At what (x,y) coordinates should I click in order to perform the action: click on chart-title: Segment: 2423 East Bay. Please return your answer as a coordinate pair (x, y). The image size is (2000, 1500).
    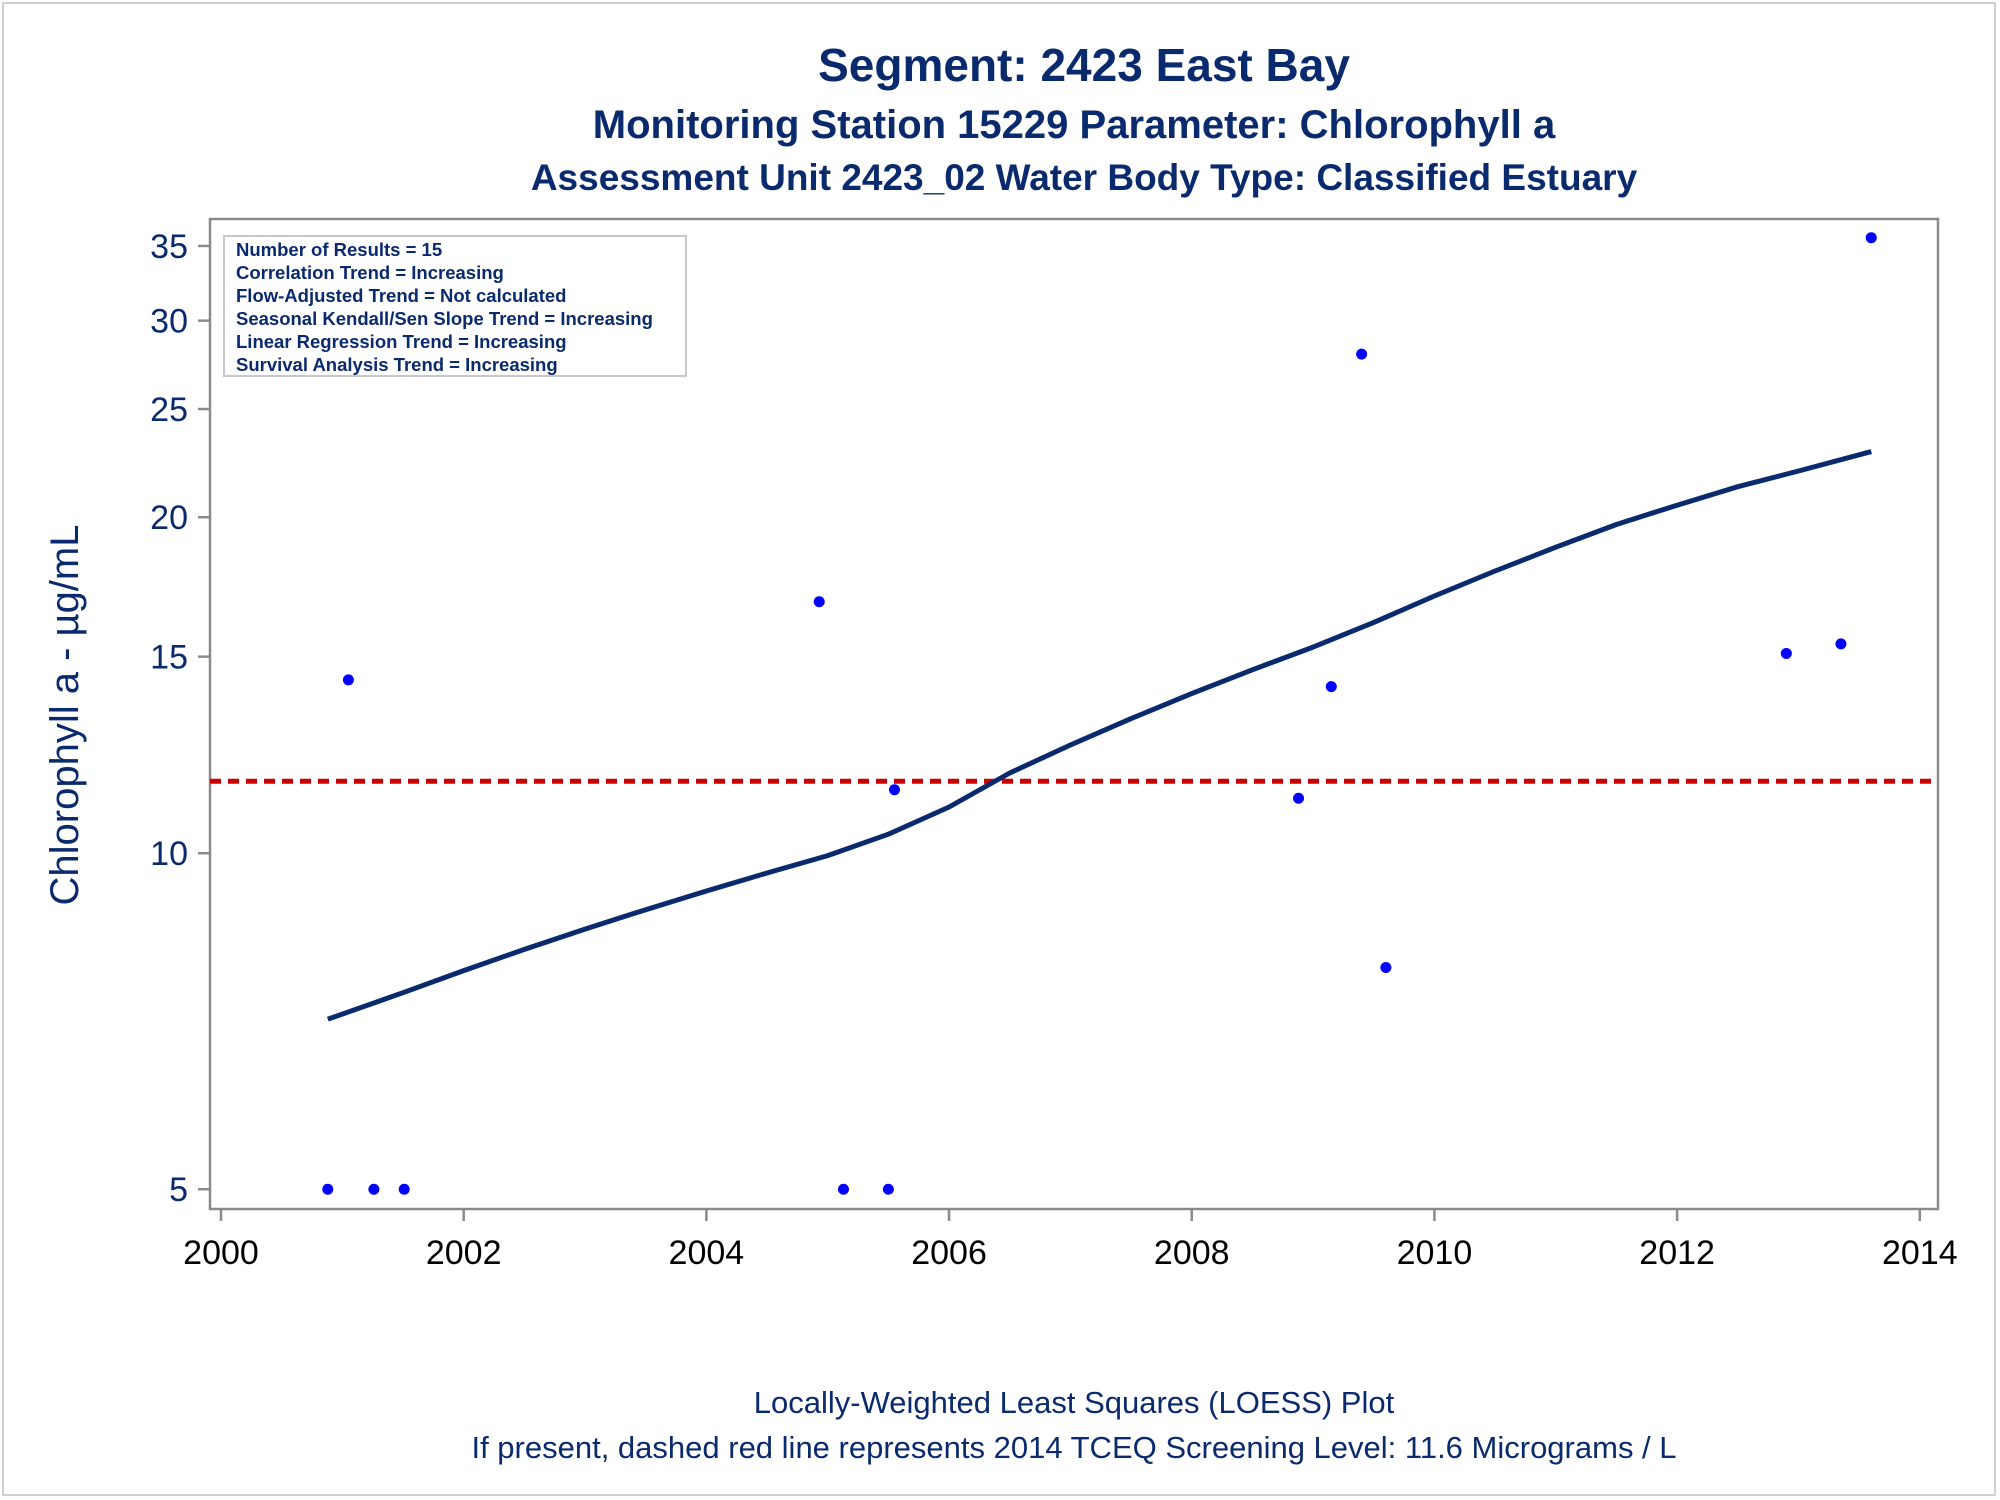
    Looking at the image, I should click on (1084, 65).